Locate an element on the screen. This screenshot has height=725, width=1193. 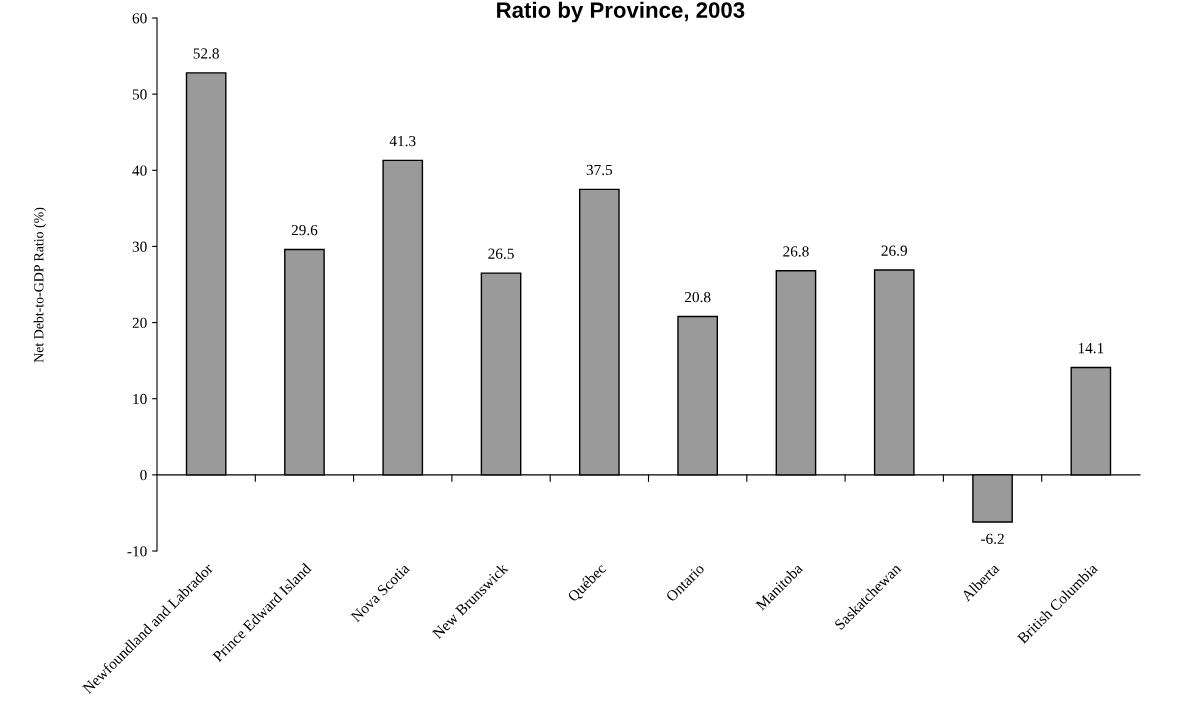
data-label: 20.8 is located at coordinates (697, 297).